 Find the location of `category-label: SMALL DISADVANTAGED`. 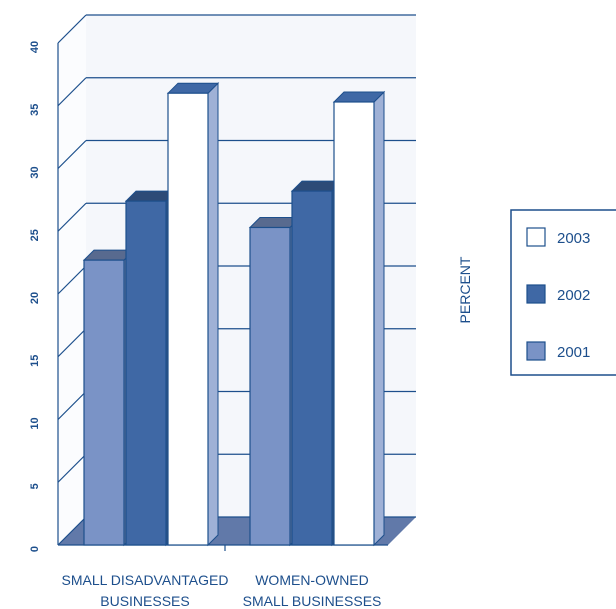

category-label: SMALL DISADVANTAGED is located at coordinates (144, 580).